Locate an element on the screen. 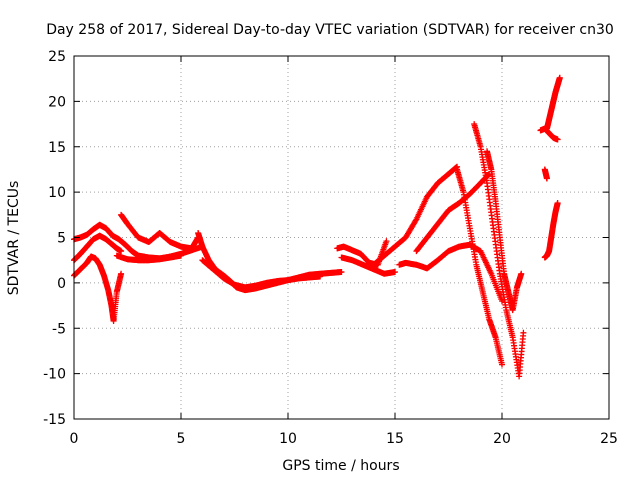 The image size is (640, 485). x-tick-label: 0 is located at coordinates (74, 439).